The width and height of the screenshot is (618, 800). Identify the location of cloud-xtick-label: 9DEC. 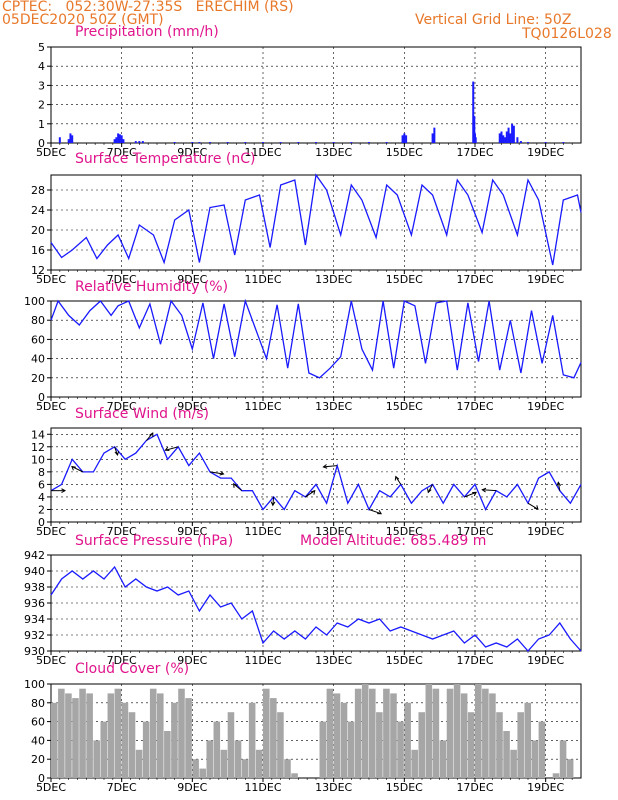
(192, 787).